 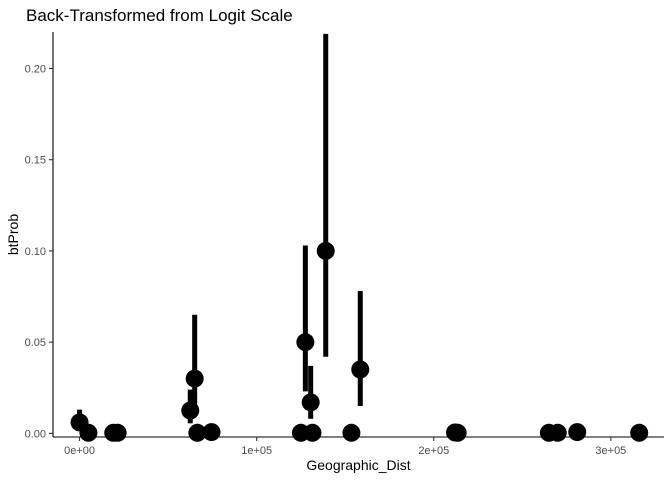 What do you see at coordinates (256, 451) in the screenshot?
I see `x-tick-label: 1e+05` at bounding box center [256, 451].